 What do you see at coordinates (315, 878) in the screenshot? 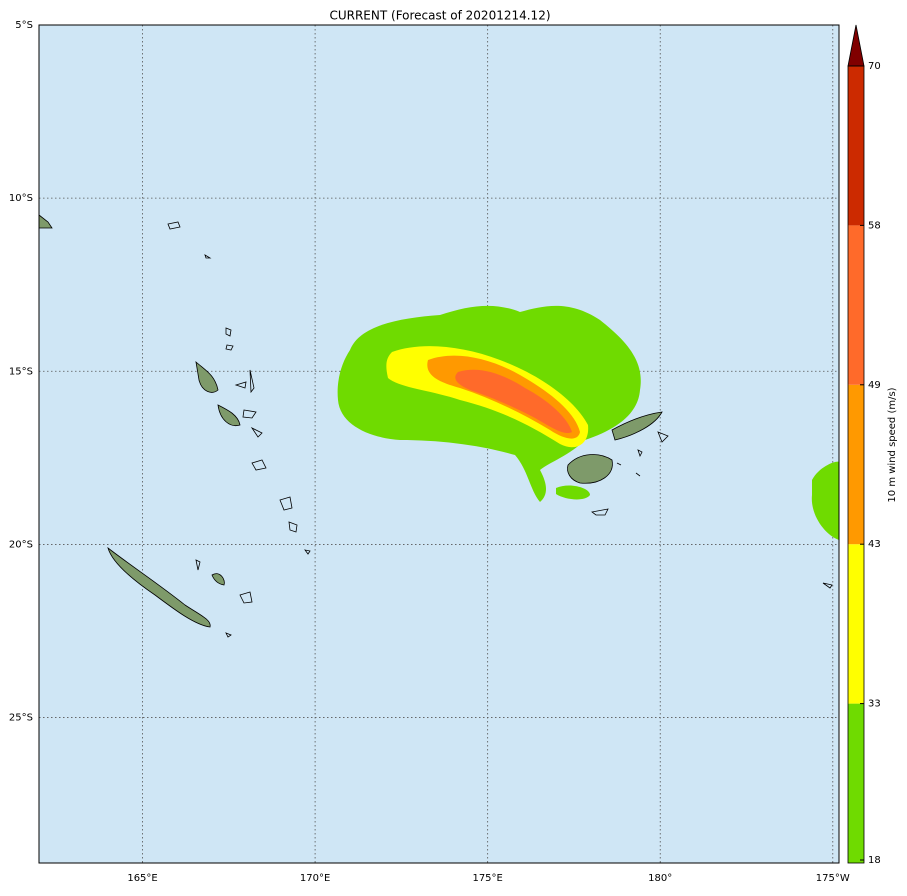
I see `lon-label: 170°E` at bounding box center [315, 878].